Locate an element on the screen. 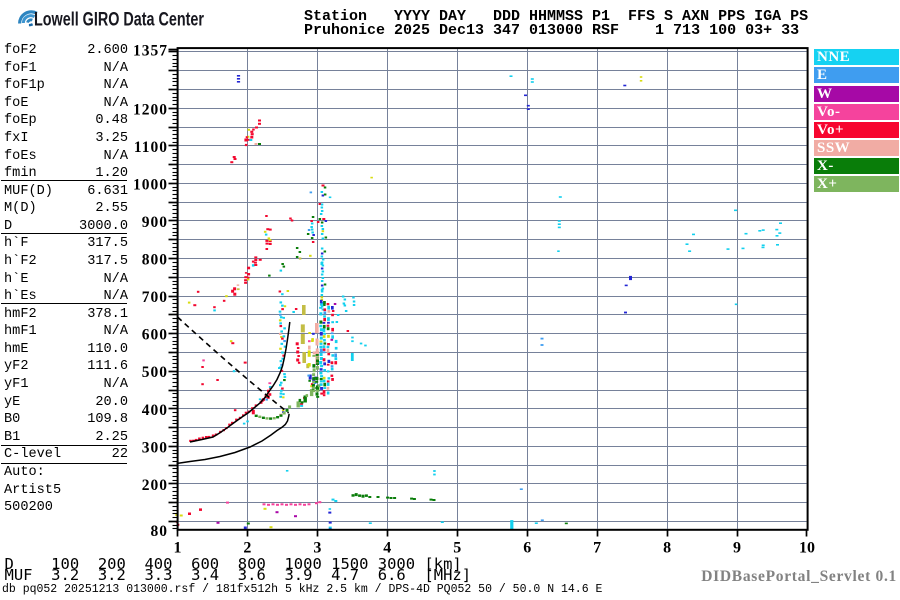 The width and height of the screenshot is (900, 600). svg-text: 80 is located at coordinates (160, 531).